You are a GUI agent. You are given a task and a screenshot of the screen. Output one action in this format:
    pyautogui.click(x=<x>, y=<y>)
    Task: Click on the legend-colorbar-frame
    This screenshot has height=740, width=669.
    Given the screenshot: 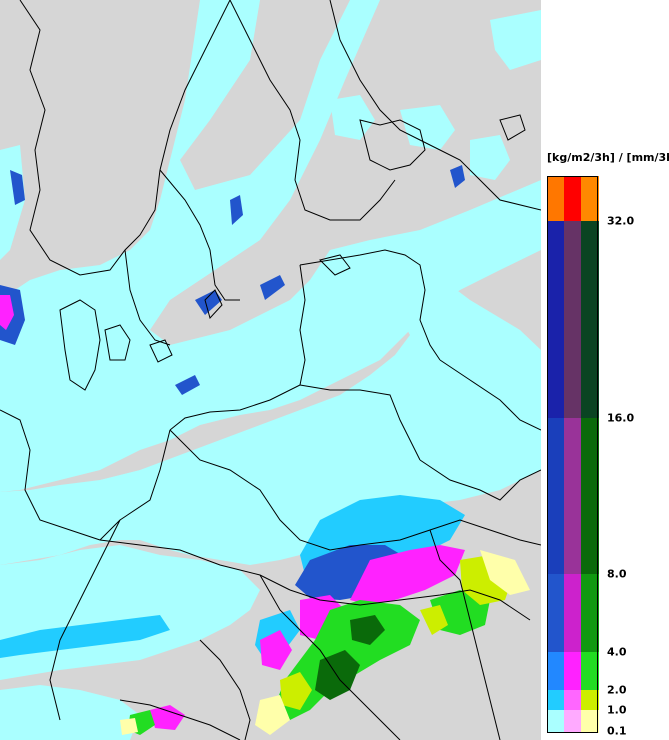 What is the action you would take?
    pyautogui.click(x=572, y=454)
    